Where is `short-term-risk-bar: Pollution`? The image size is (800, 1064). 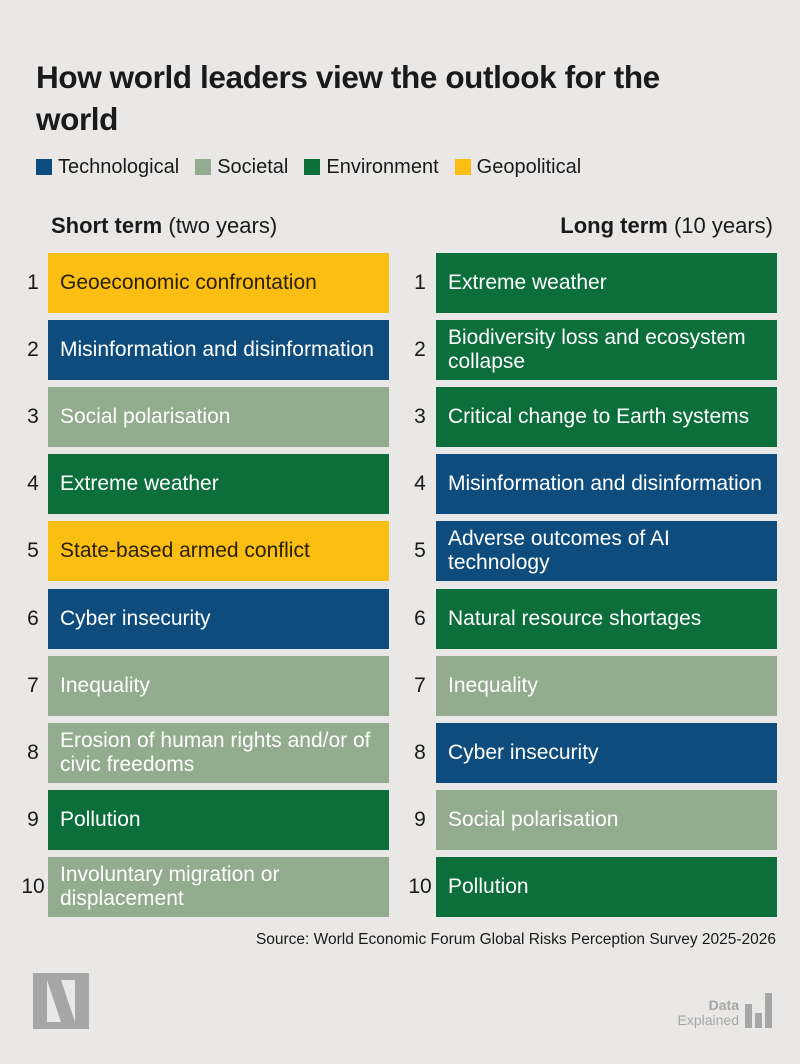
short-term-risk-bar: Pollution is located at coordinates (218, 819).